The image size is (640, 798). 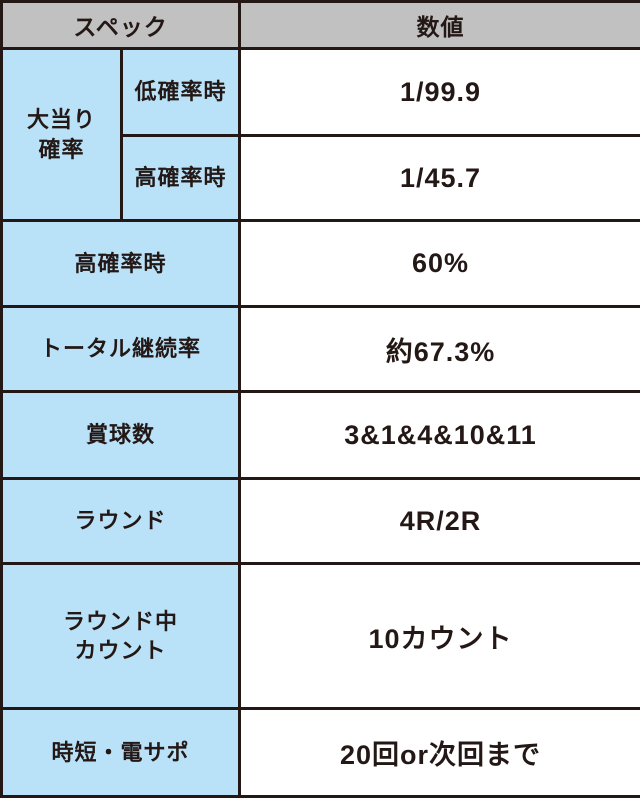 What do you see at coordinates (121, 25) in the screenshot?
I see `spec-header-cell: スペック` at bounding box center [121, 25].